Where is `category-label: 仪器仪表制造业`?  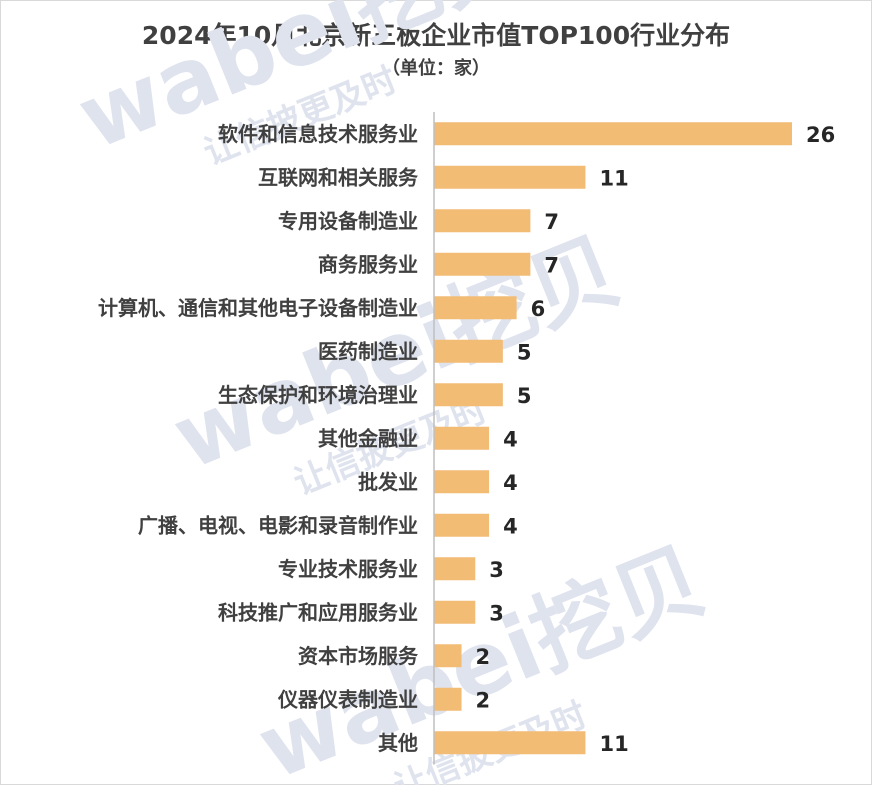 category-label: 仪器仪表制造业 is located at coordinates (347, 699).